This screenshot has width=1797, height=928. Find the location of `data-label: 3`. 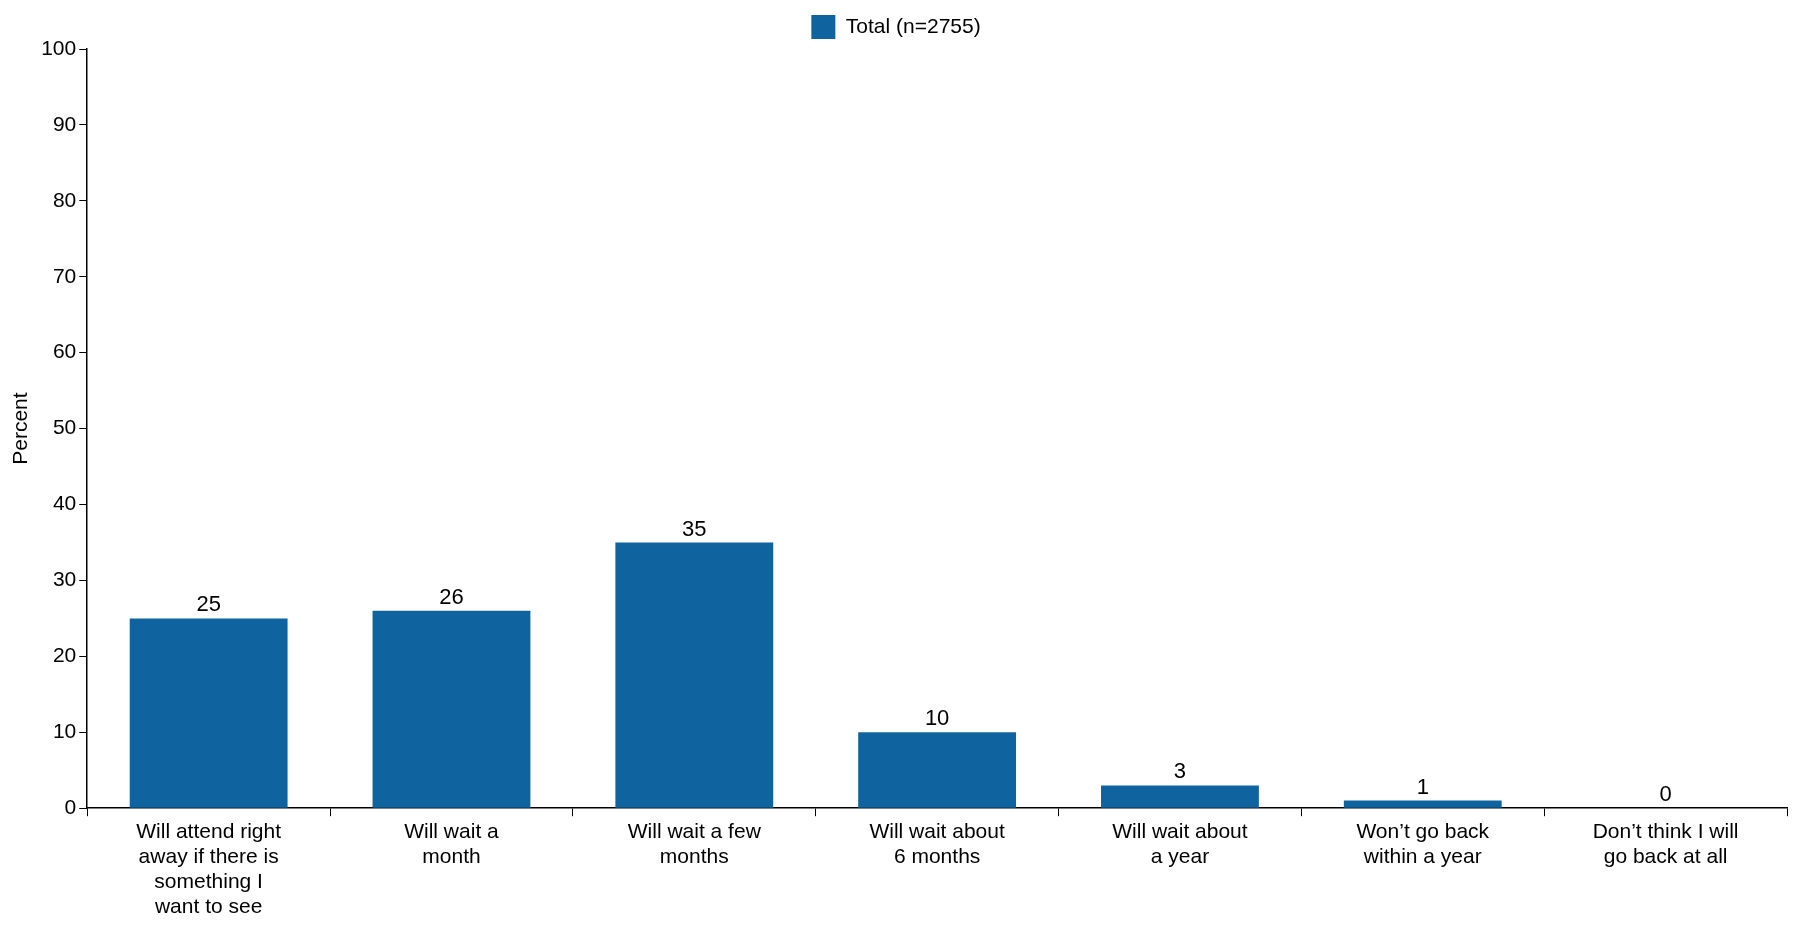

data-label: 3 is located at coordinates (1180, 771).